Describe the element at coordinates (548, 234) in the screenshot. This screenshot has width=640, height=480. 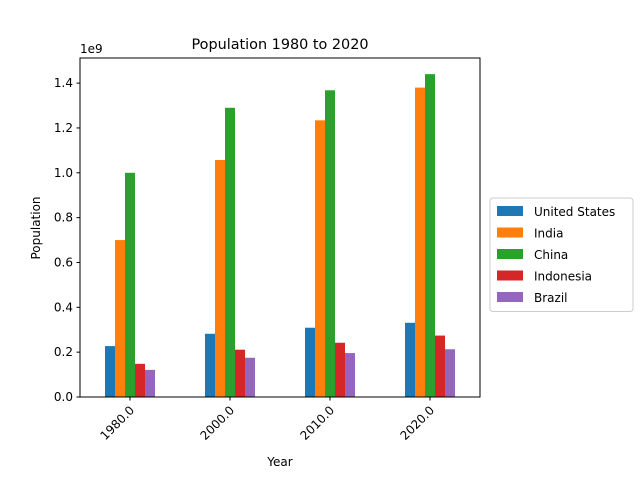
I see `legend-label: India` at that location.